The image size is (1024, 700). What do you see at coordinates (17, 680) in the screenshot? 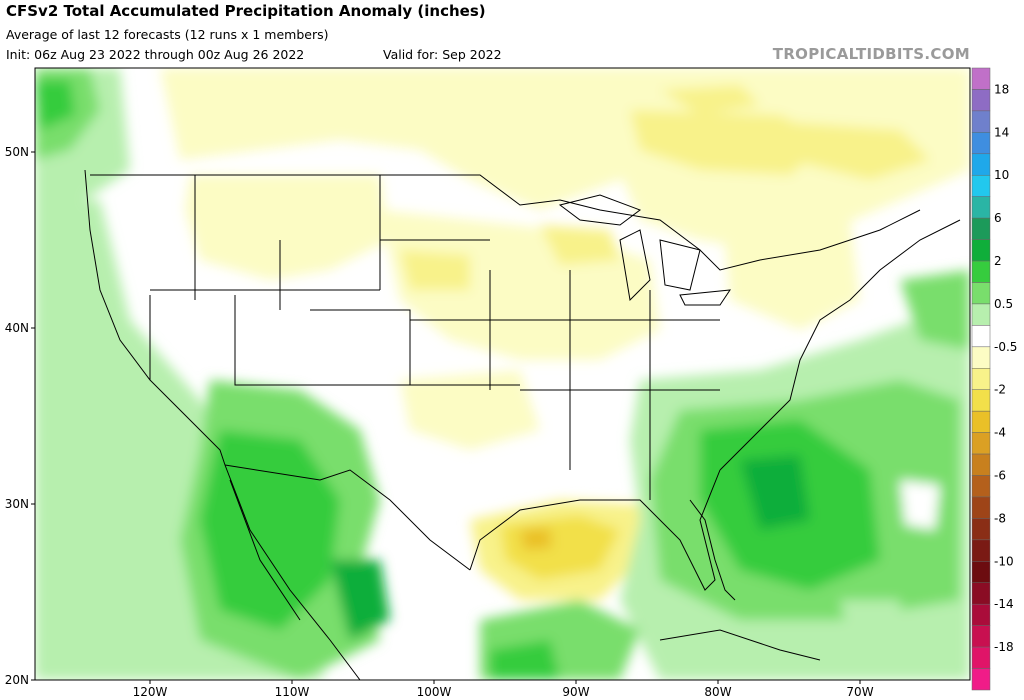
I see `lat-label: 20N` at bounding box center [17, 680].